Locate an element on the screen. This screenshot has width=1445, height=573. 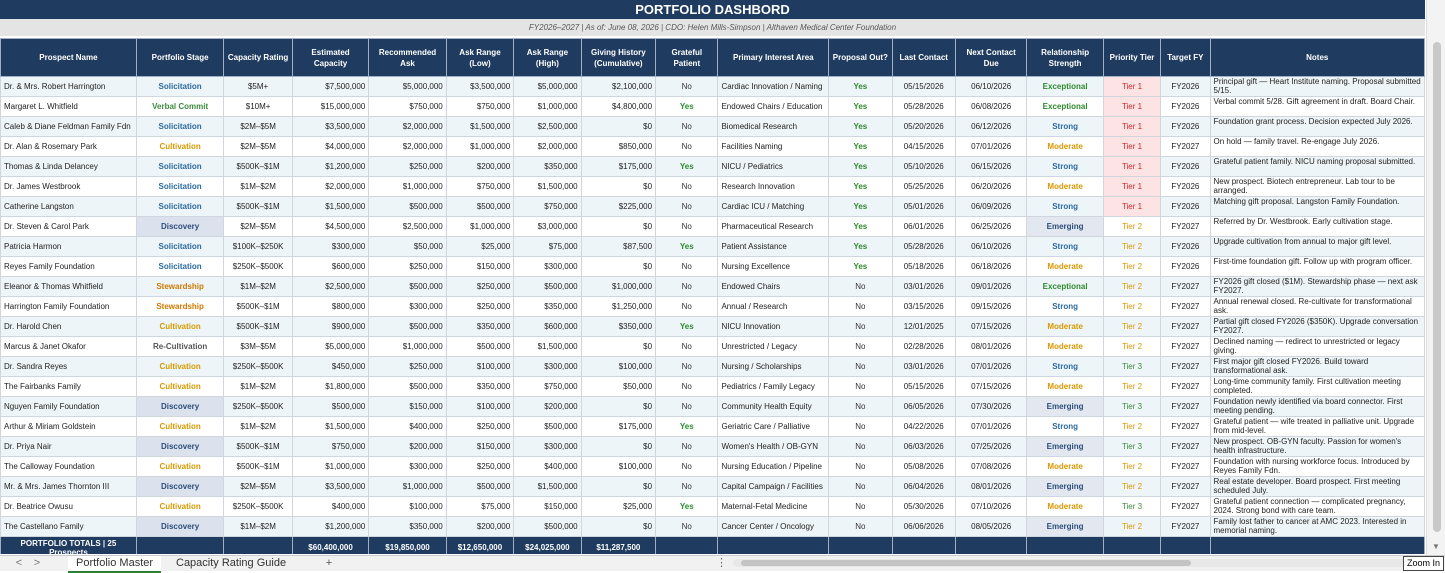
cell-ask-high: $75,000 is located at coordinates (547, 246).